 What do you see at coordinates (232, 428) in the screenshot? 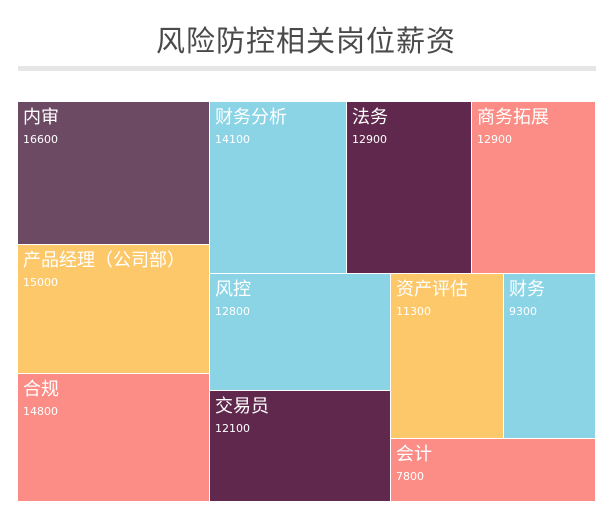
I see `tile-value: 12100` at bounding box center [232, 428].